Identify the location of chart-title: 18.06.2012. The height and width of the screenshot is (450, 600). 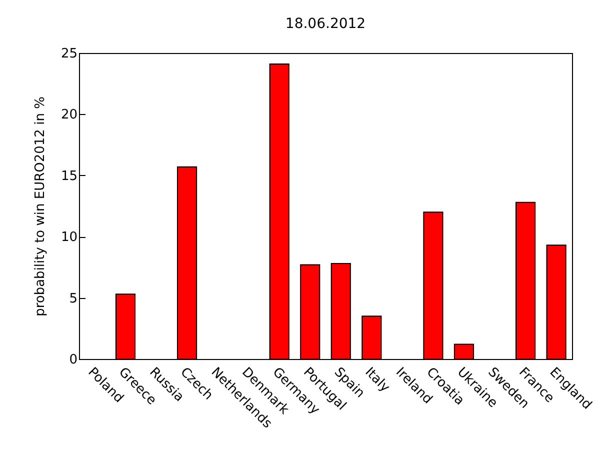
(325, 24).